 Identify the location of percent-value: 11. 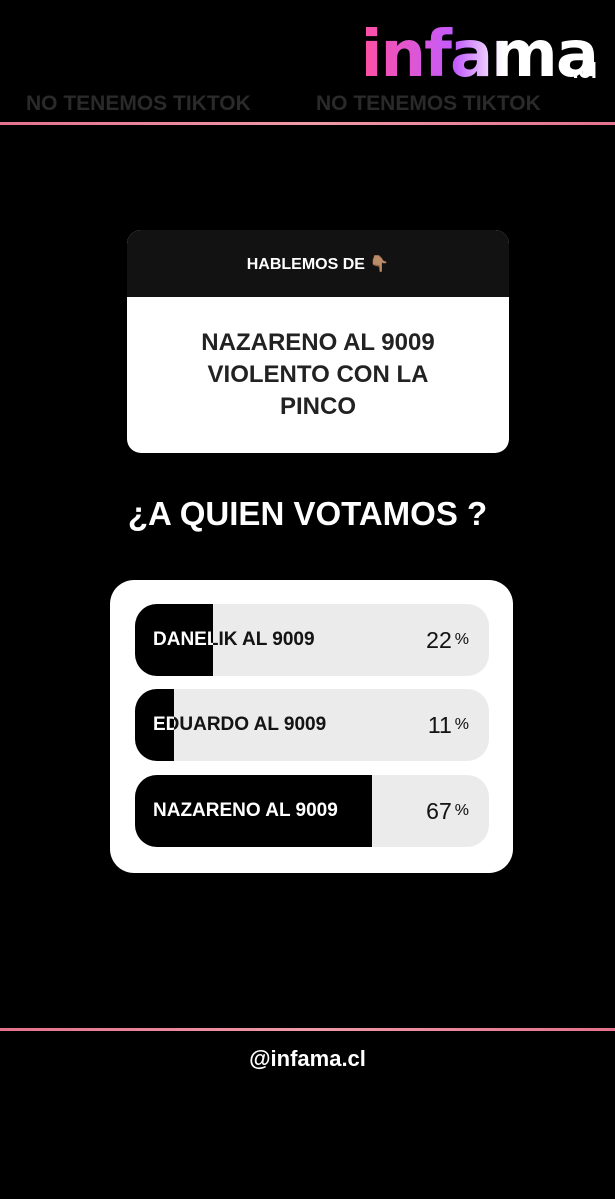
(439, 724).